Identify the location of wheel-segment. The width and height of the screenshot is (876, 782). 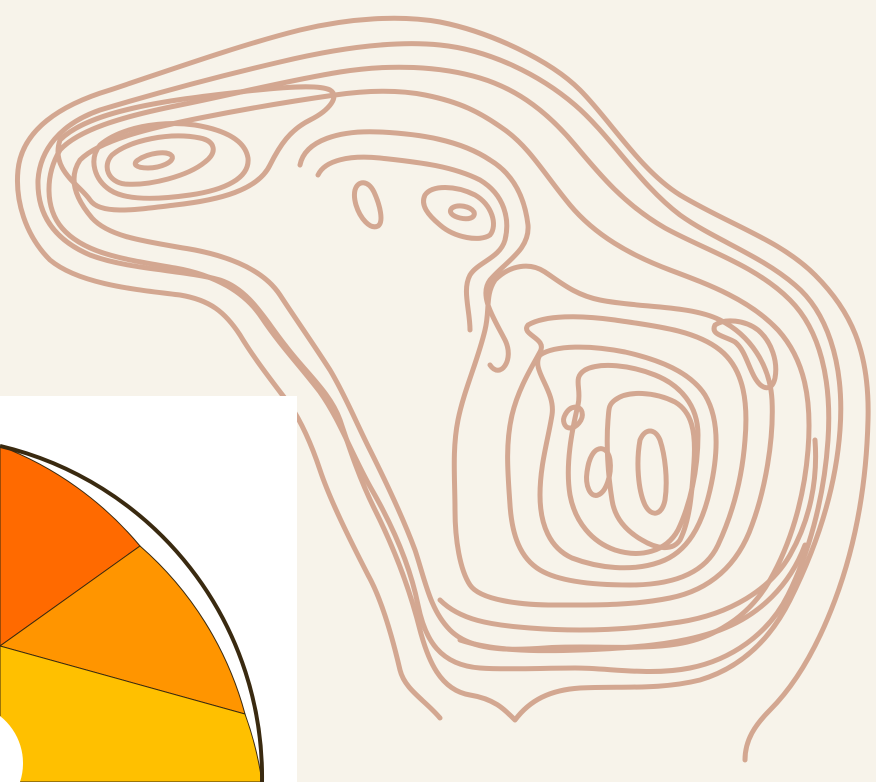
(131, 713).